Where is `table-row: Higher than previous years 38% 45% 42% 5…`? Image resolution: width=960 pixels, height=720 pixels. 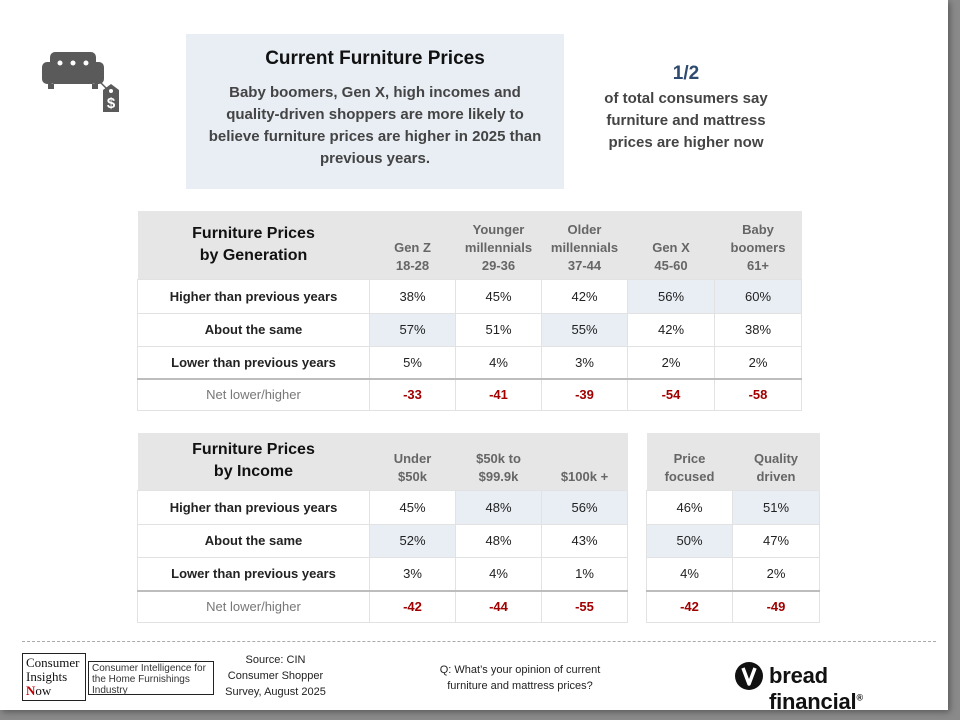
table-row: Higher than previous years 38% 45% 42% 5… is located at coordinates (469, 296).